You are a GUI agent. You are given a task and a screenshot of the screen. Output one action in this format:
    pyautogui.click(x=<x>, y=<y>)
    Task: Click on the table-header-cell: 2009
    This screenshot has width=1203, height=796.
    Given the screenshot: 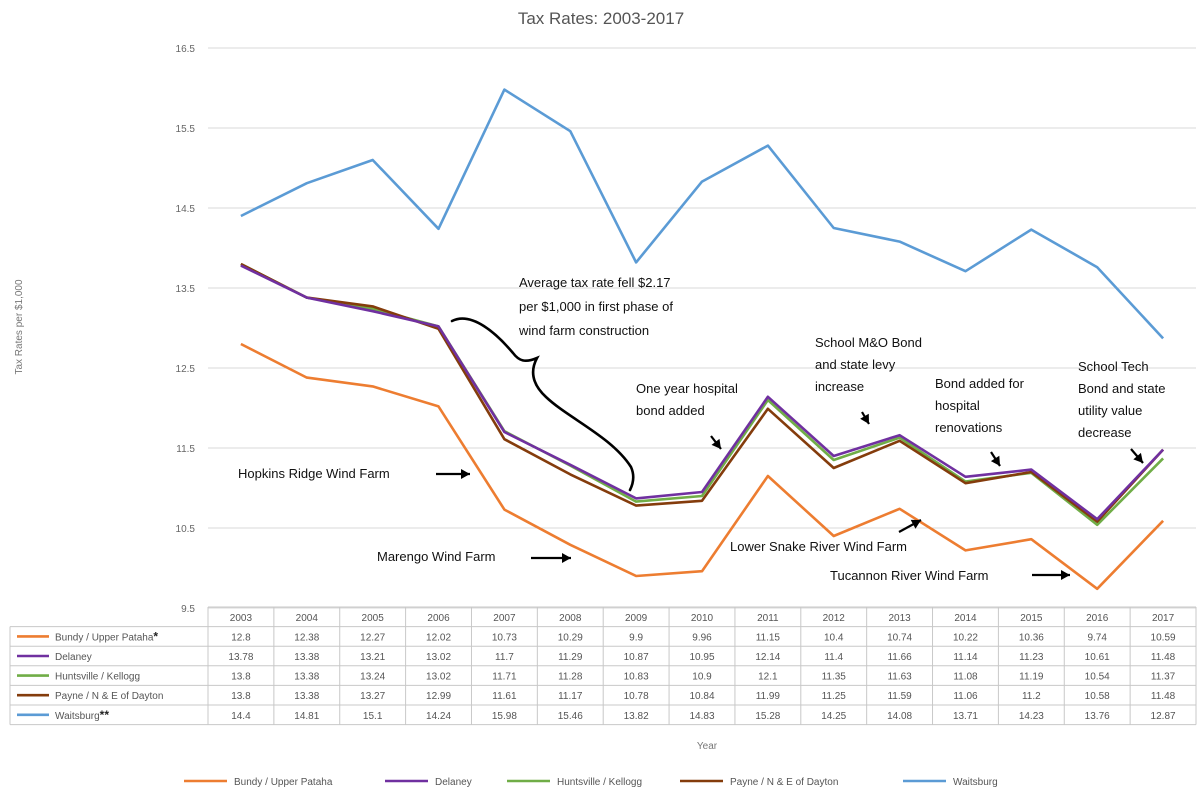 What is the action you would take?
    pyautogui.click(x=636, y=618)
    